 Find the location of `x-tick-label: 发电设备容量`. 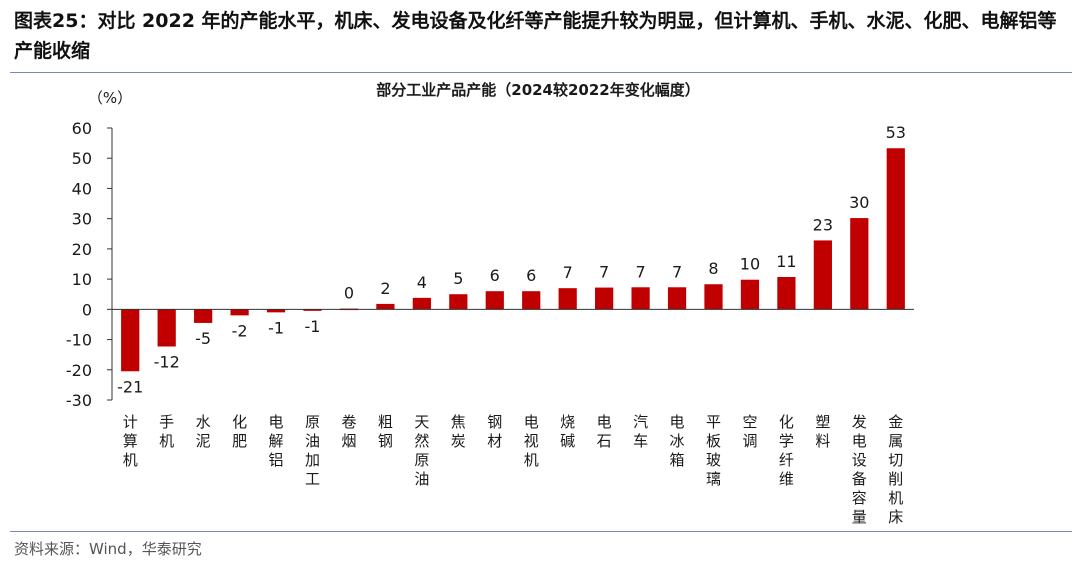

x-tick-label: 发电设备容量 is located at coordinates (859, 469).